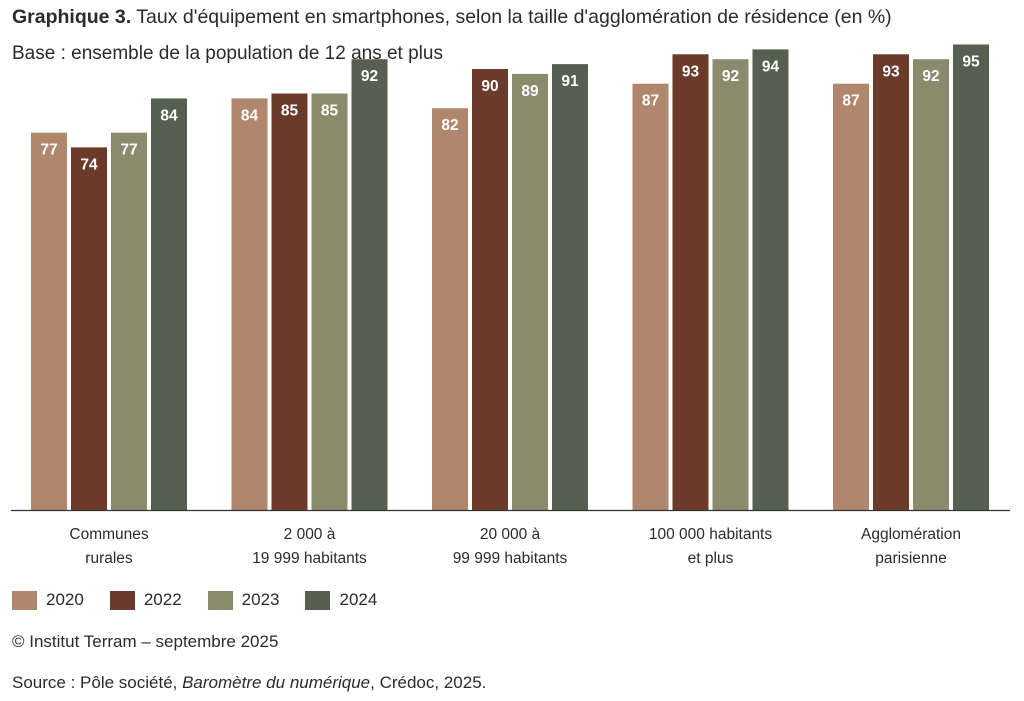  I want to click on legend-label: 2020, so click(65, 599).